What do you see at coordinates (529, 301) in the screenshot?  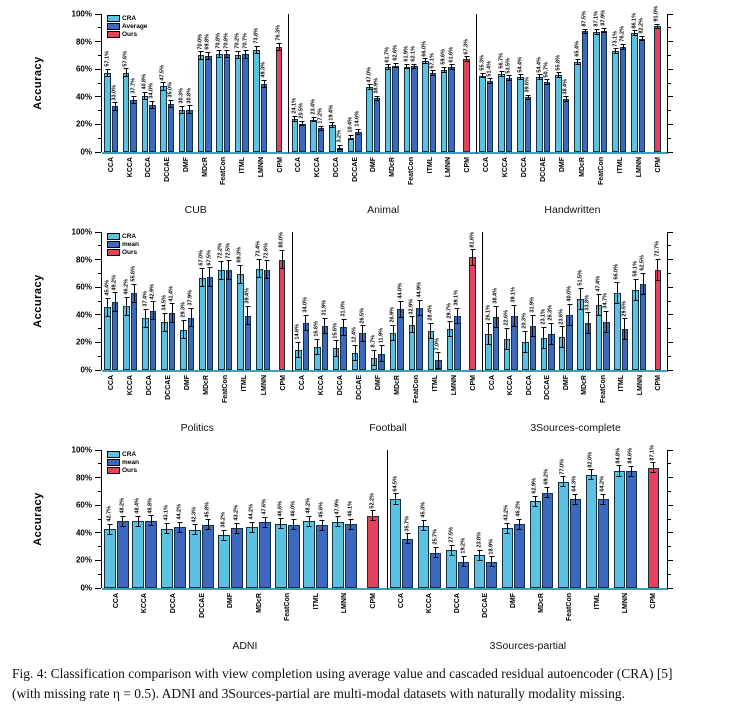 I see `bar-group: 20.3% 31.9%` at bounding box center [529, 301].